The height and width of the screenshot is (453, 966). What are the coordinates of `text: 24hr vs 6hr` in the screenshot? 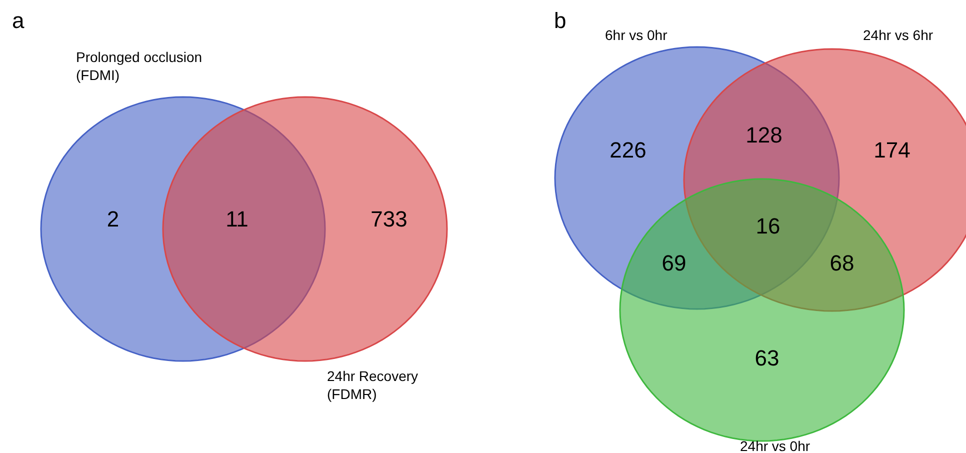 It's located at (898, 35).